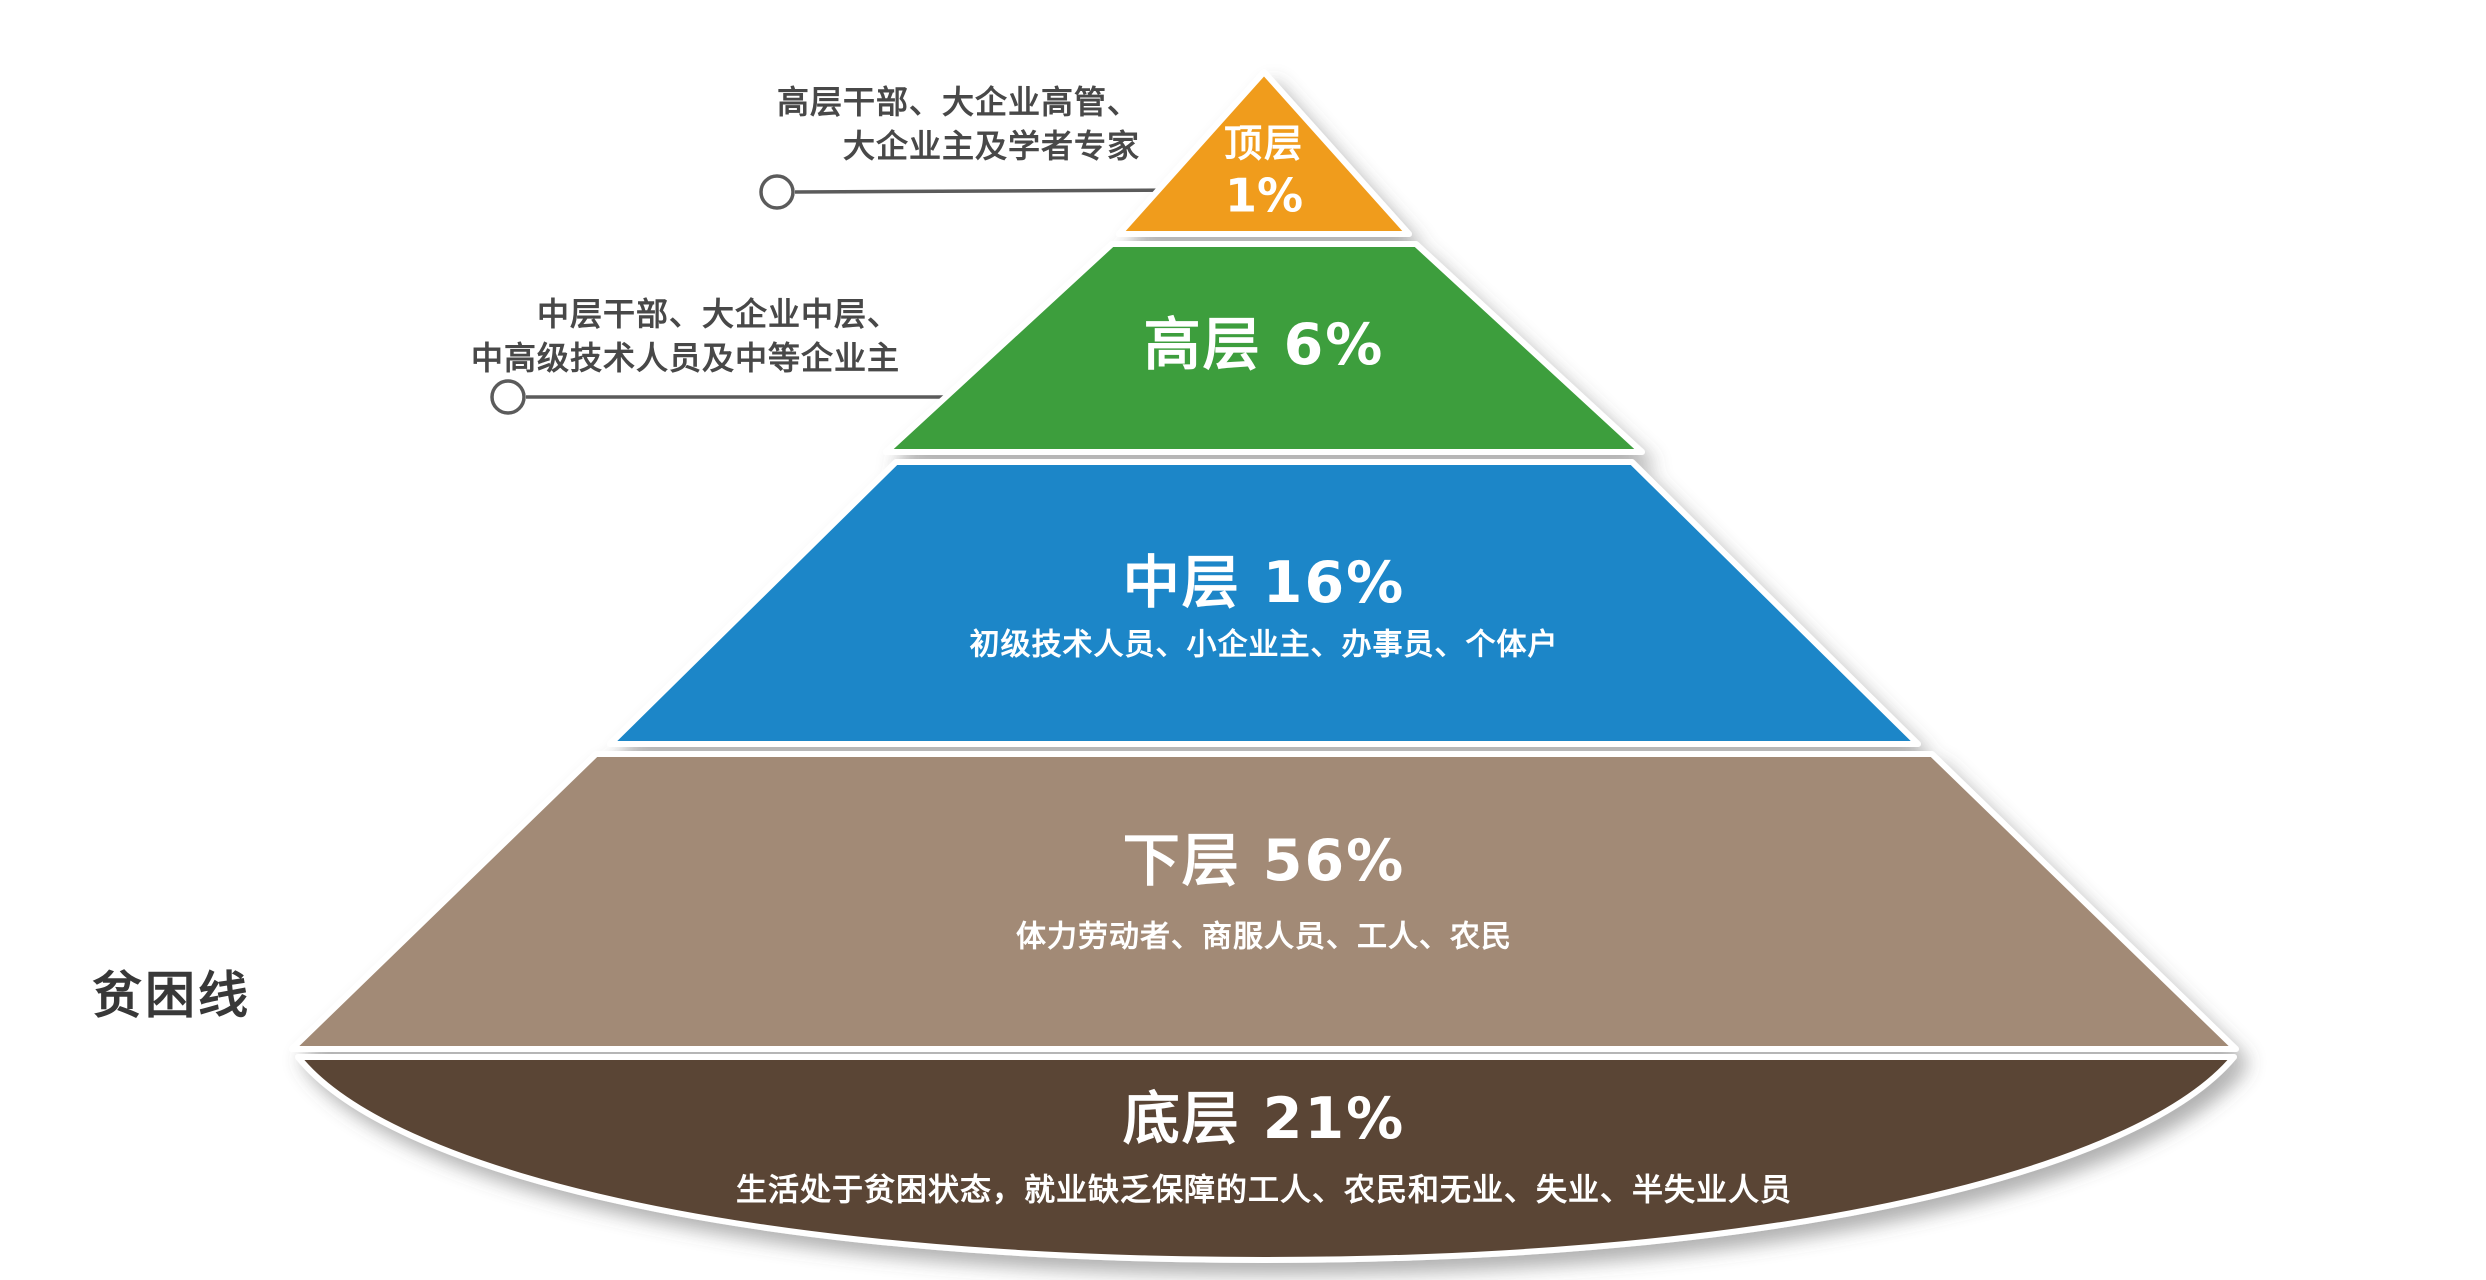 The image size is (2486, 1280). What do you see at coordinates (1264, 345) in the screenshot?
I see `layer-upper-title: 高层 6%` at bounding box center [1264, 345].